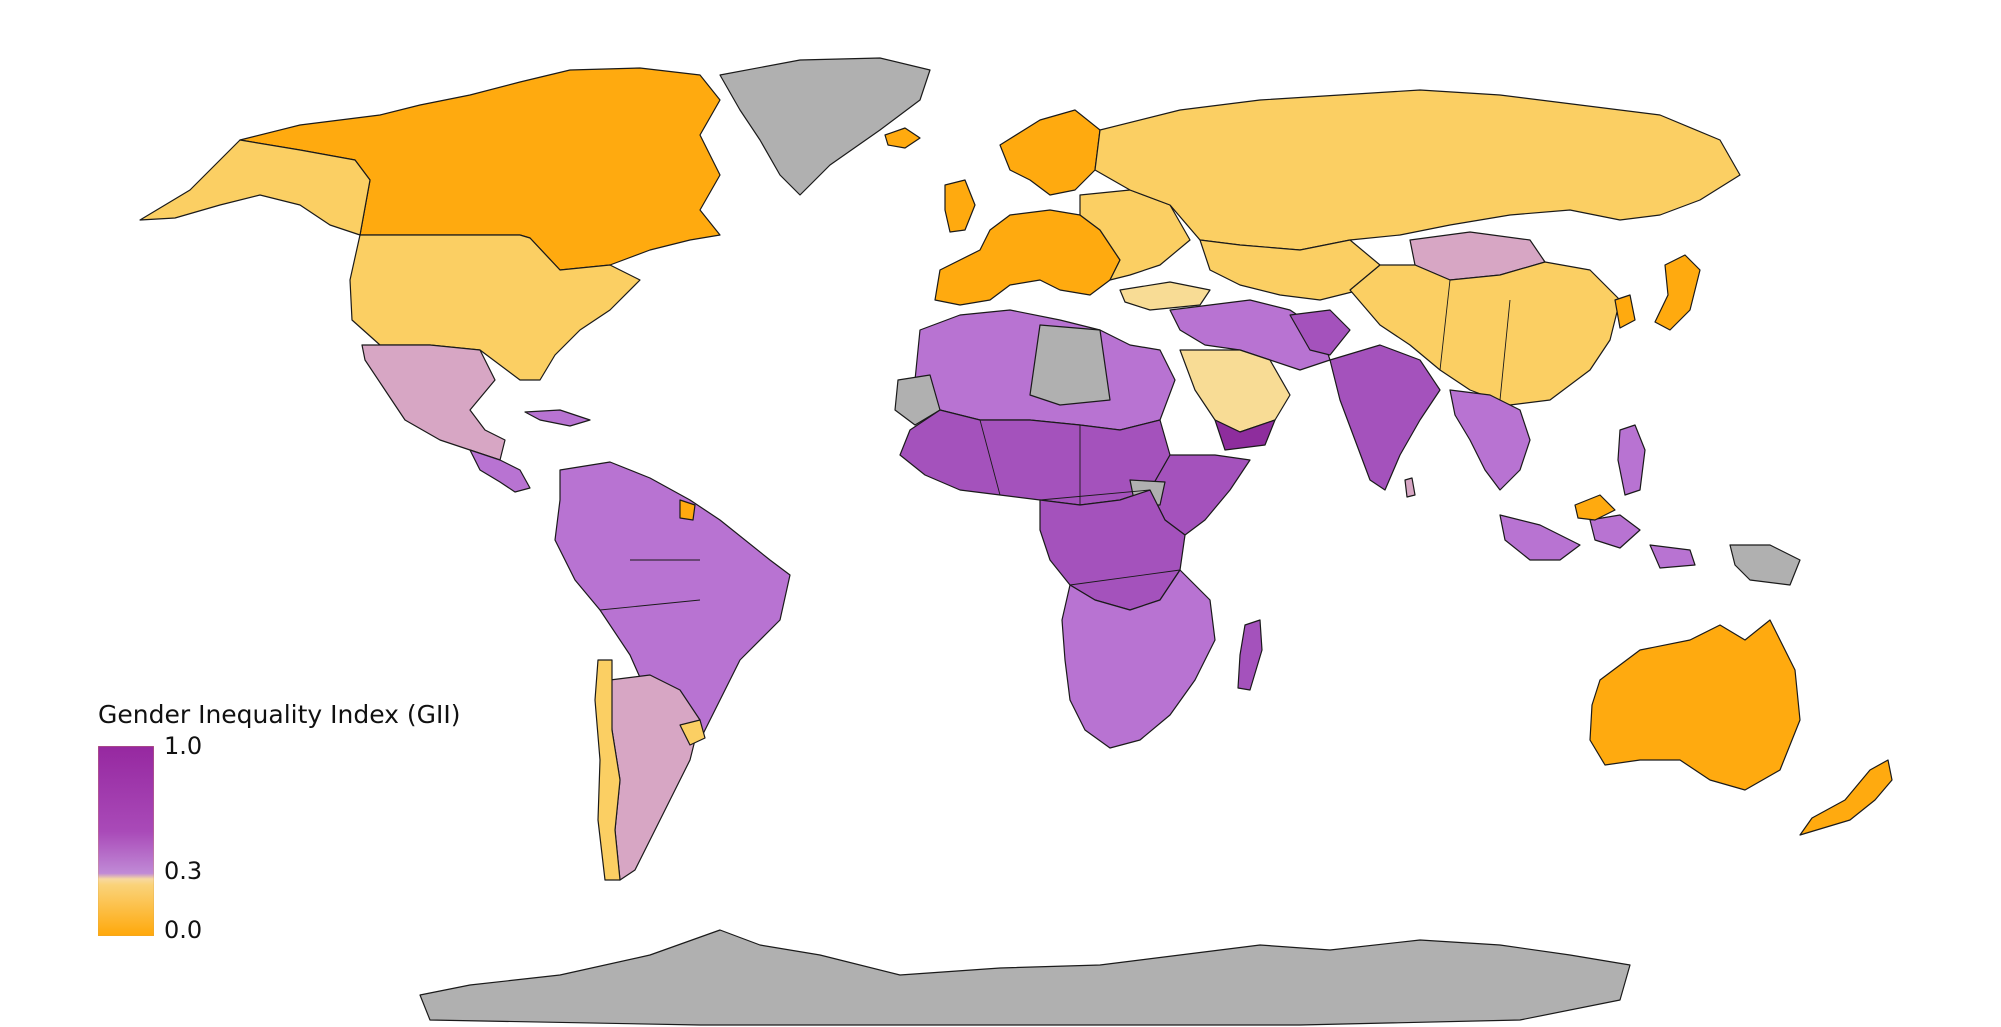  Describe the element at coordinates (1138, 659) in the screenshot. I see `region-southern-africa` at that location.